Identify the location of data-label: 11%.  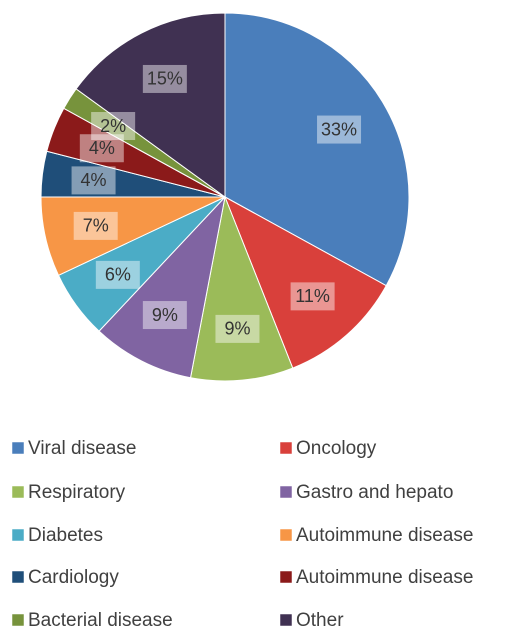
(312, 296).